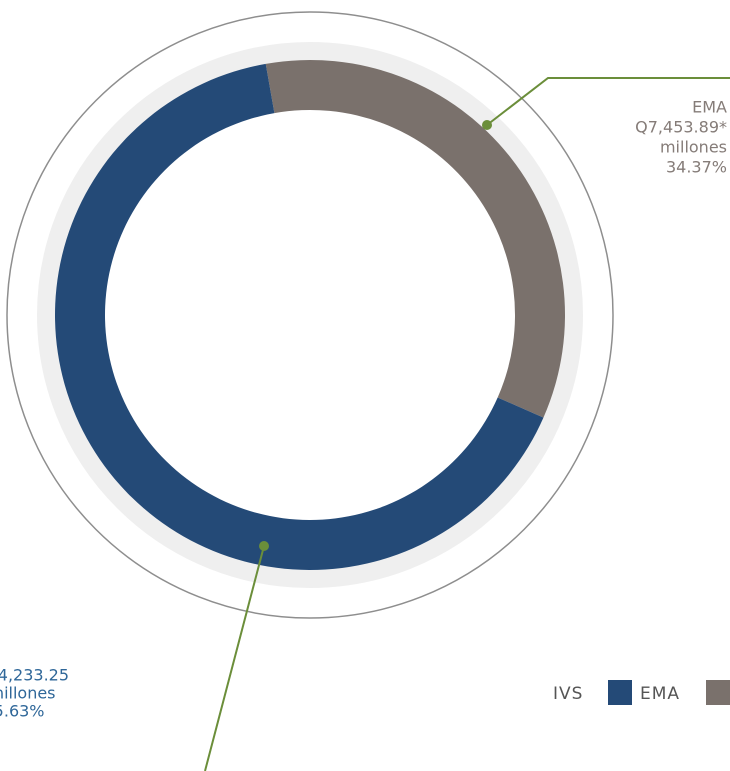 The height and width of the screenshot is (771, 730). I want to click on slice-amount: Q7,453.89*, so click(681, 127).